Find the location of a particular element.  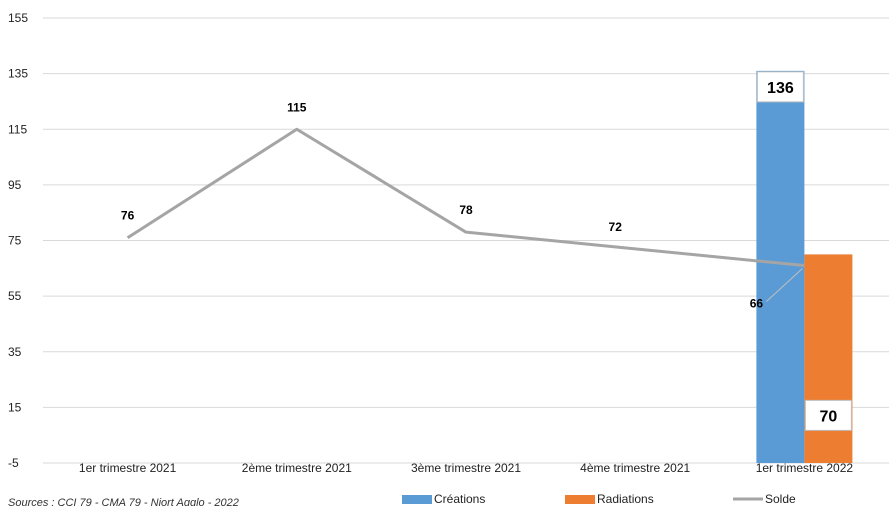

legend: Créations Radiations Solde is located at coordinates (599, 499).